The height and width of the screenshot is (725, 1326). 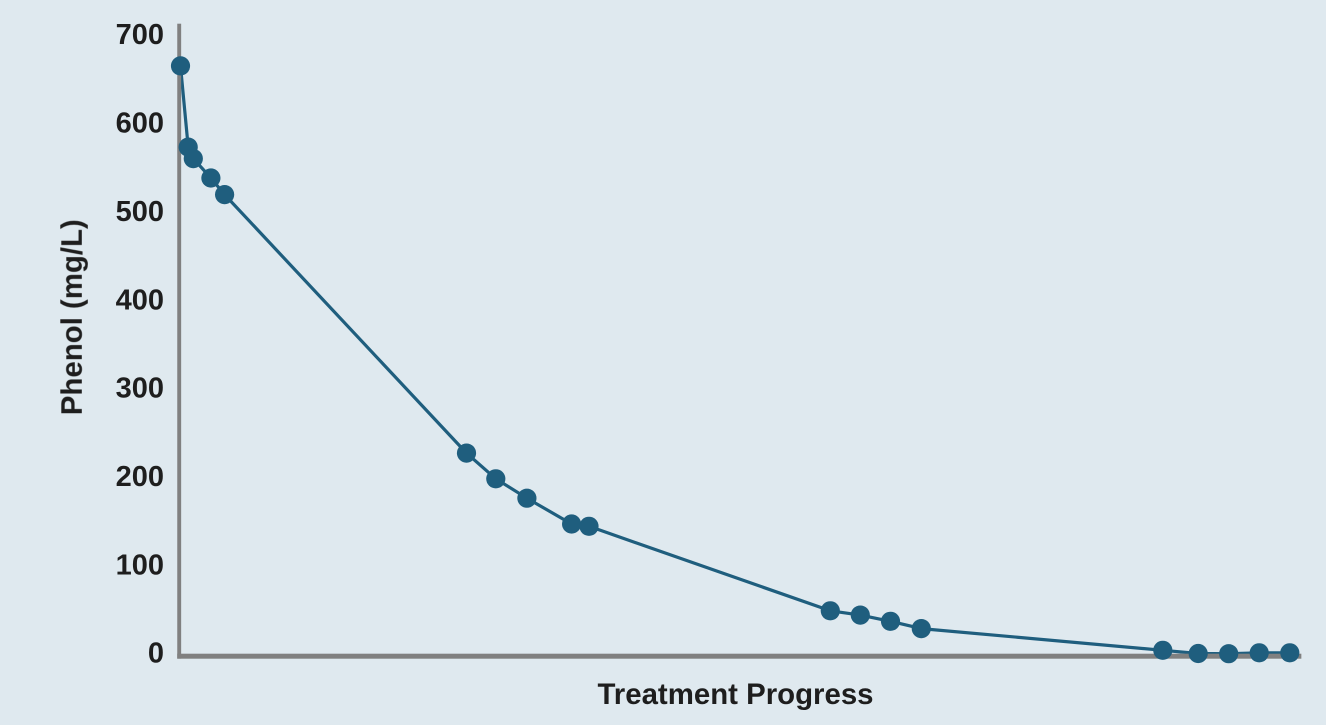 What do you see at coordinates (140, 477) in the screenshot?
I see `svg-text: 200` at bounding box center [140, 477].